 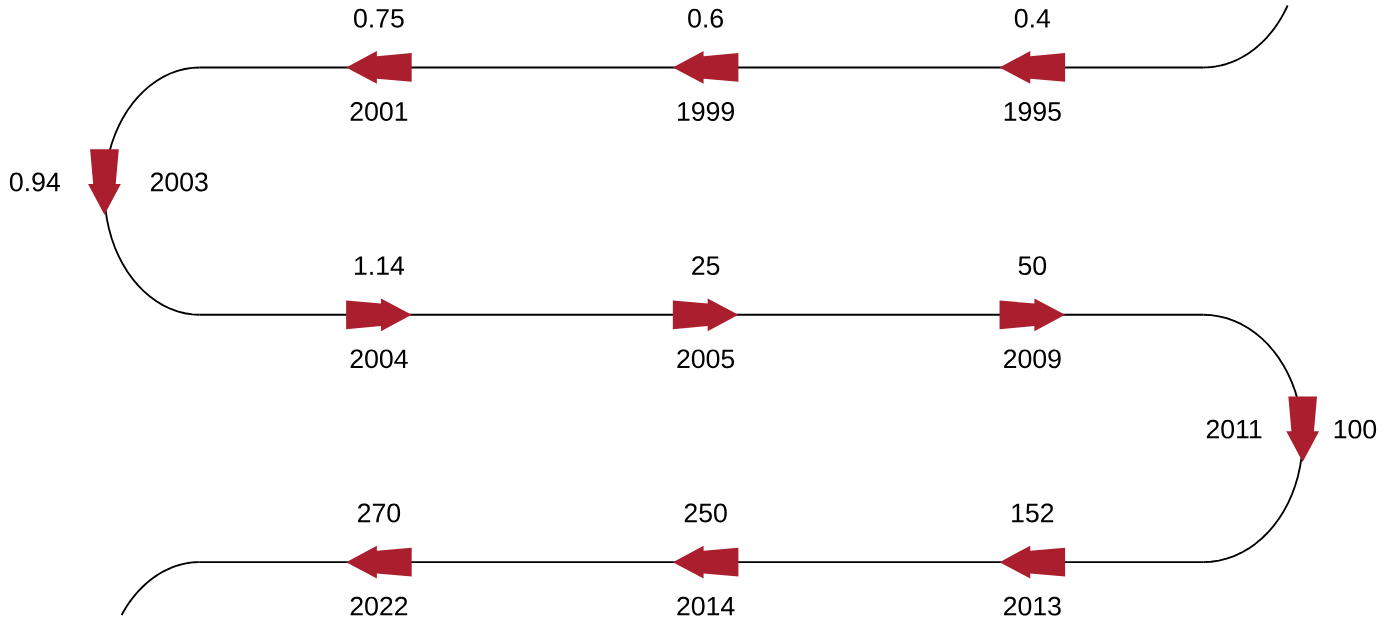 I want to click on category-label: 2011, so click(x=1234, y=429).